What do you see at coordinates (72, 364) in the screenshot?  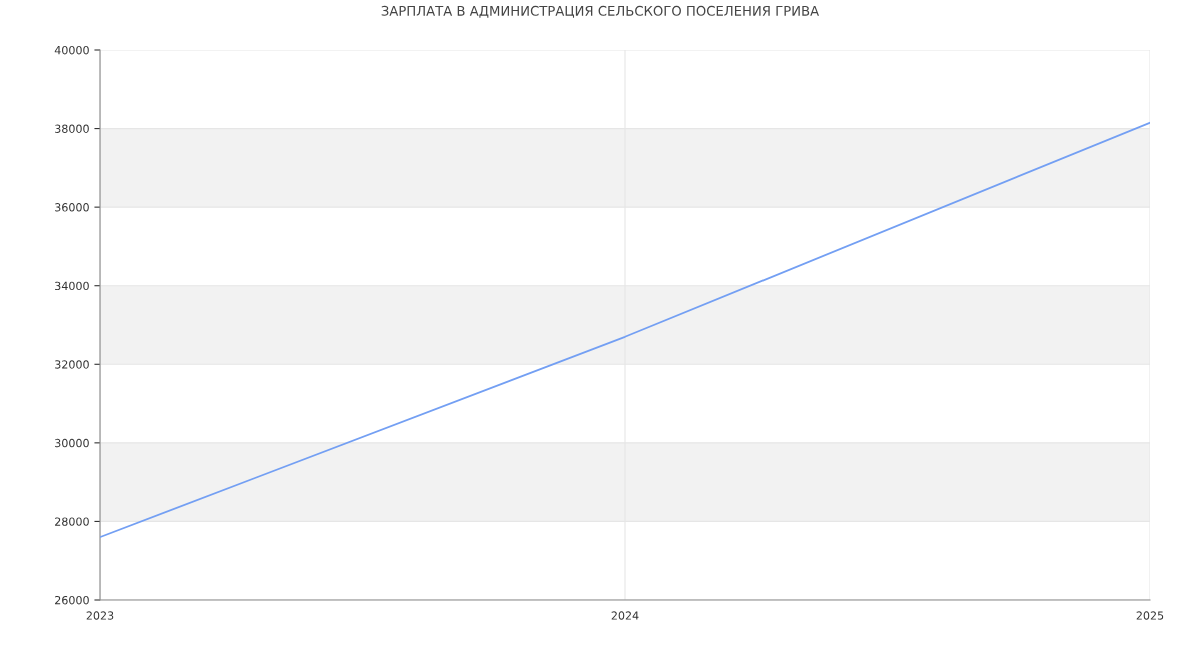 I see `y-tick-label: 32000` at bounding box center [72, 364].